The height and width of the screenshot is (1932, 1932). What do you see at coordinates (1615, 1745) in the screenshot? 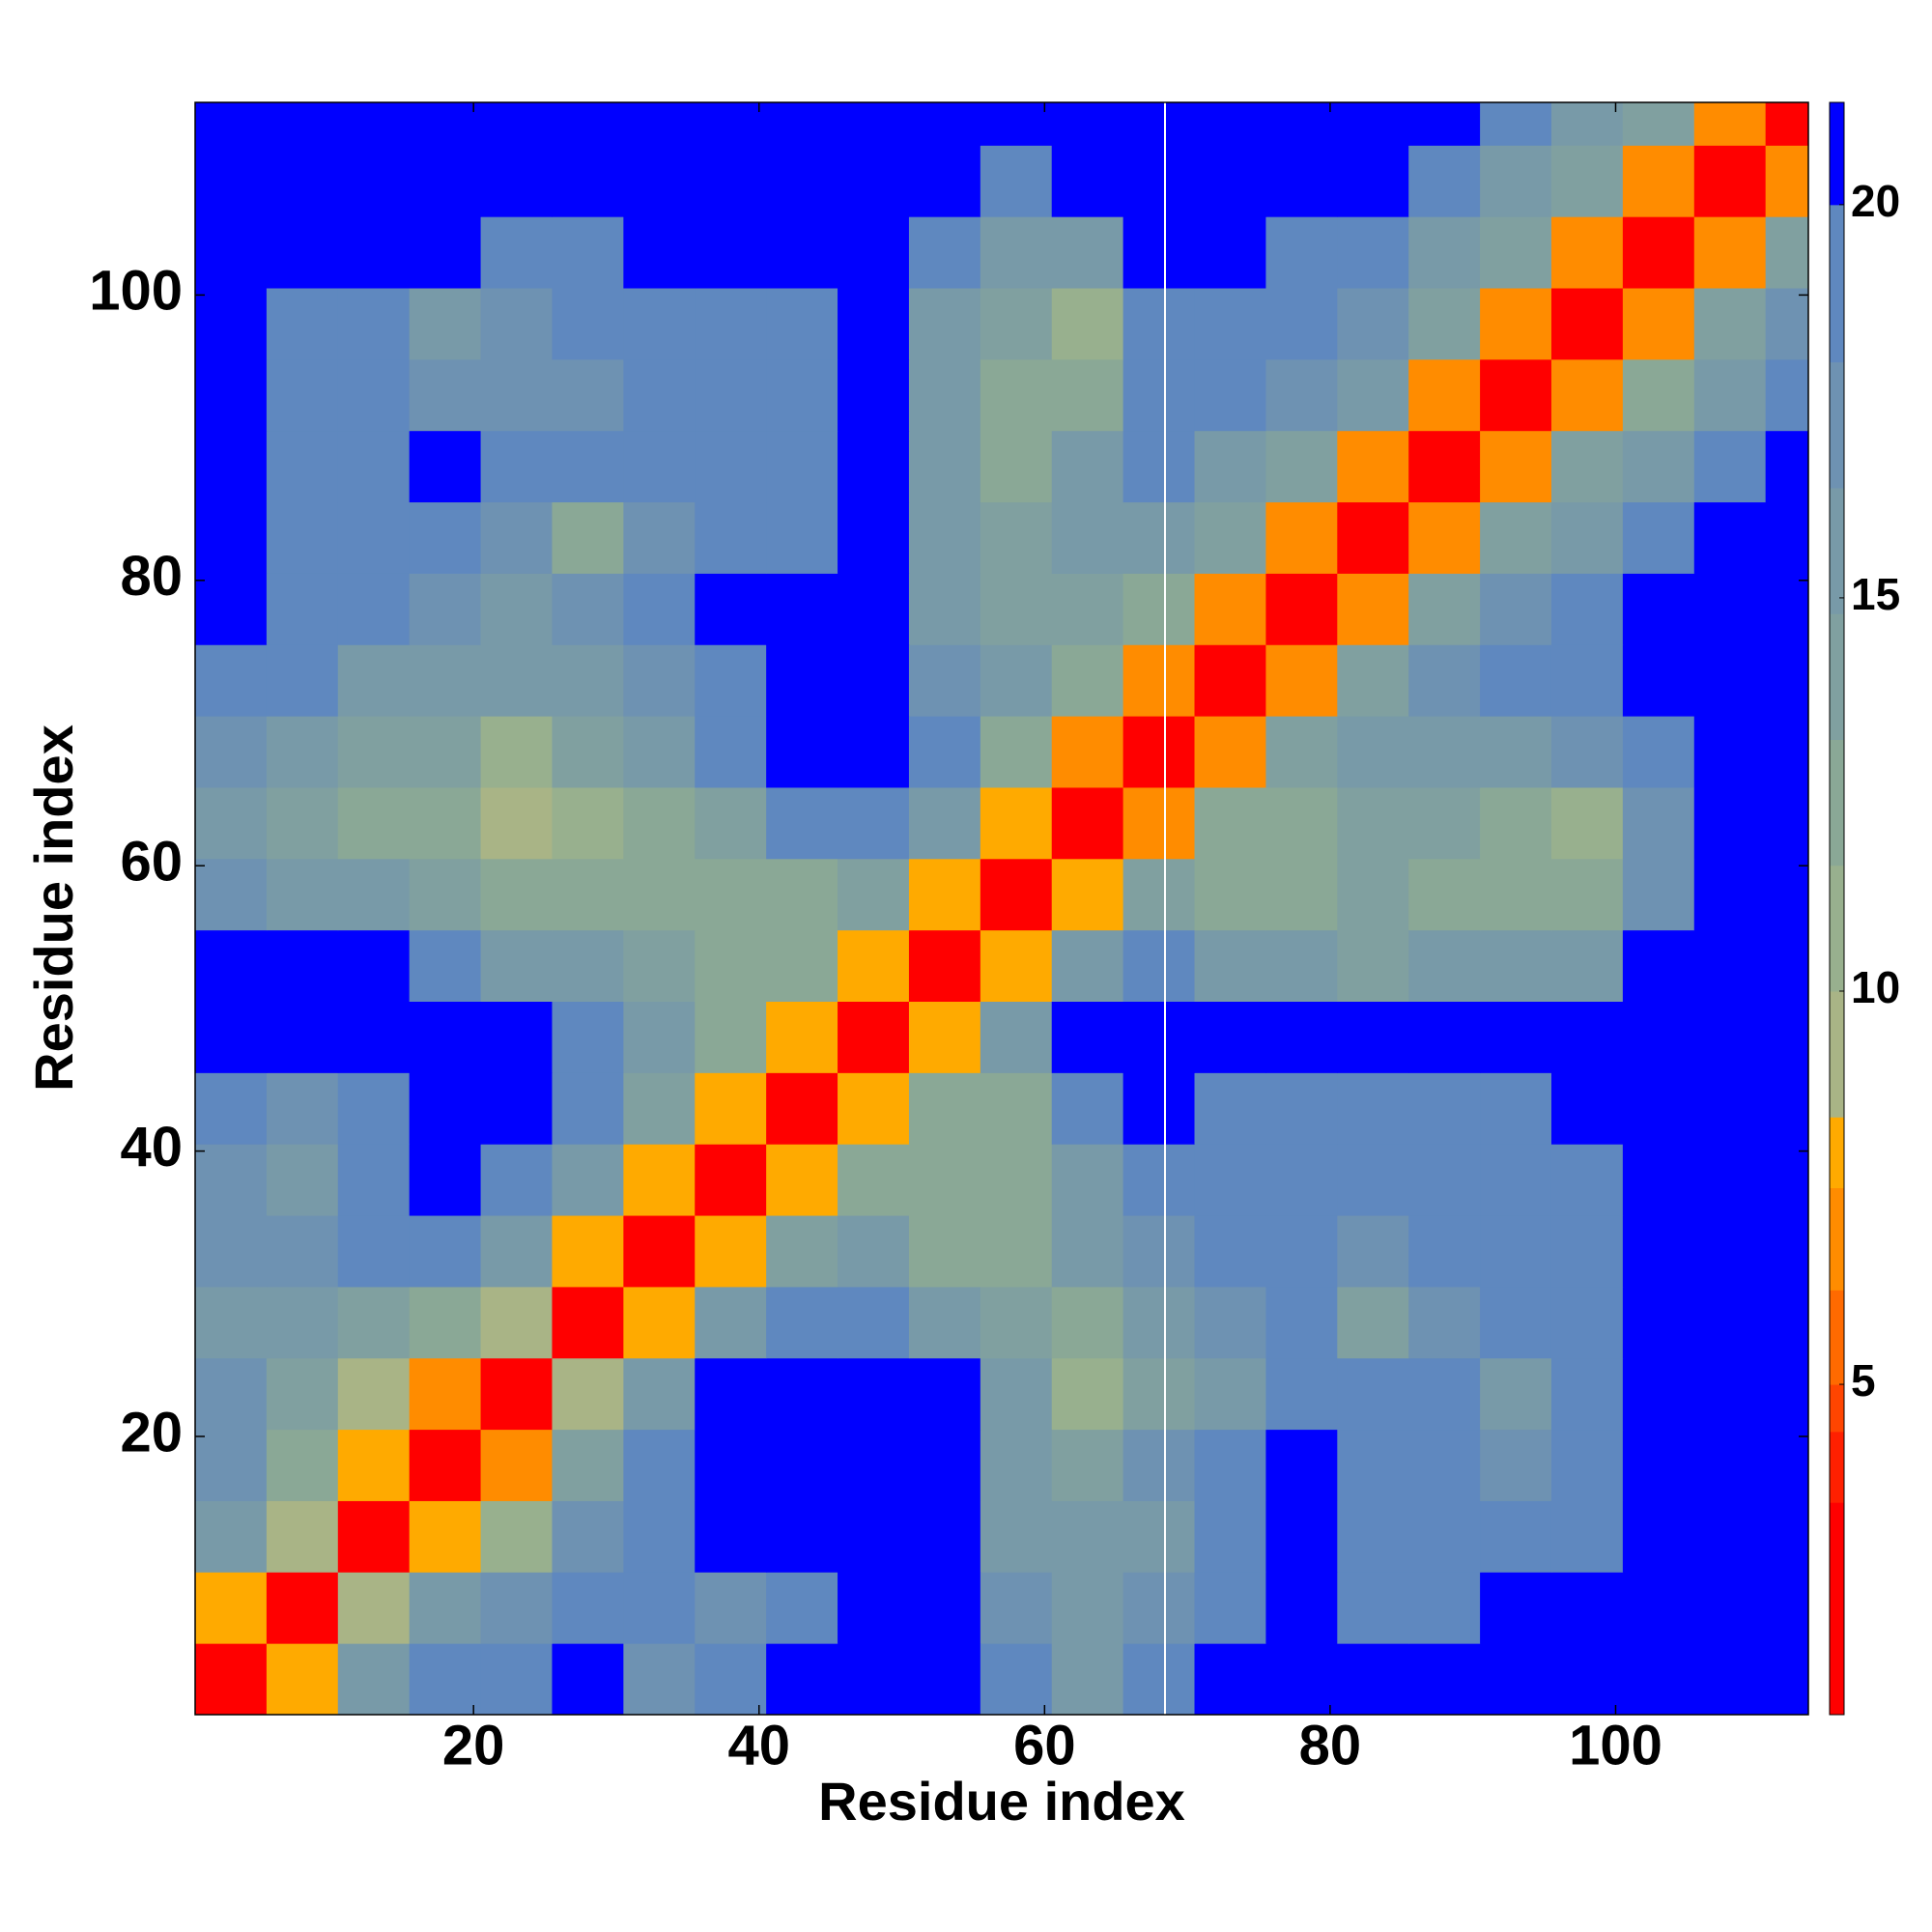
I see `x-tick-label: 100` at bounding box center [1615, 1745].